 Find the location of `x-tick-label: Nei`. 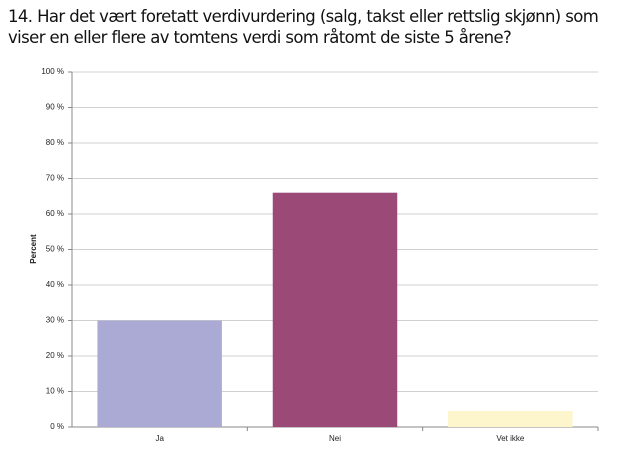

x-tick-label: Nei is located at coordinates (335, 438).